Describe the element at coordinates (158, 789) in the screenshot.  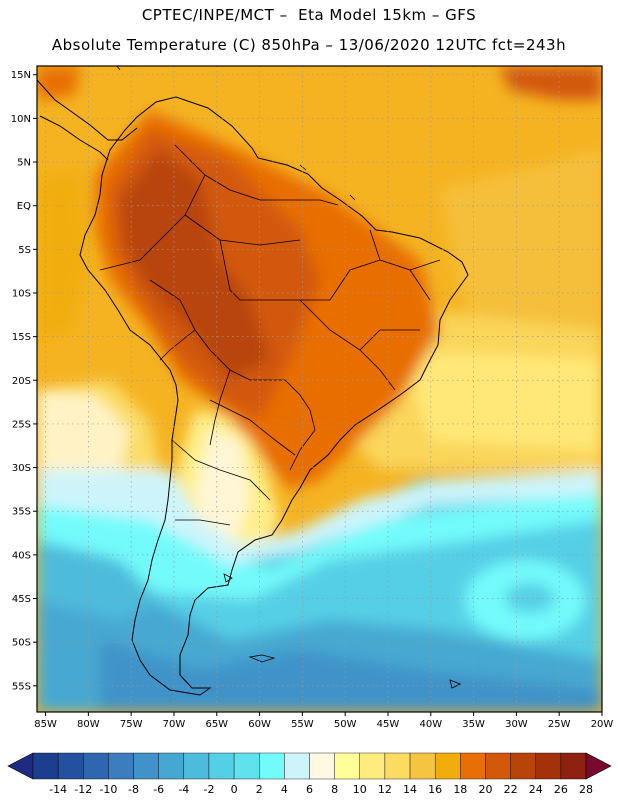
I see `colorbar-label: -6` at that location.